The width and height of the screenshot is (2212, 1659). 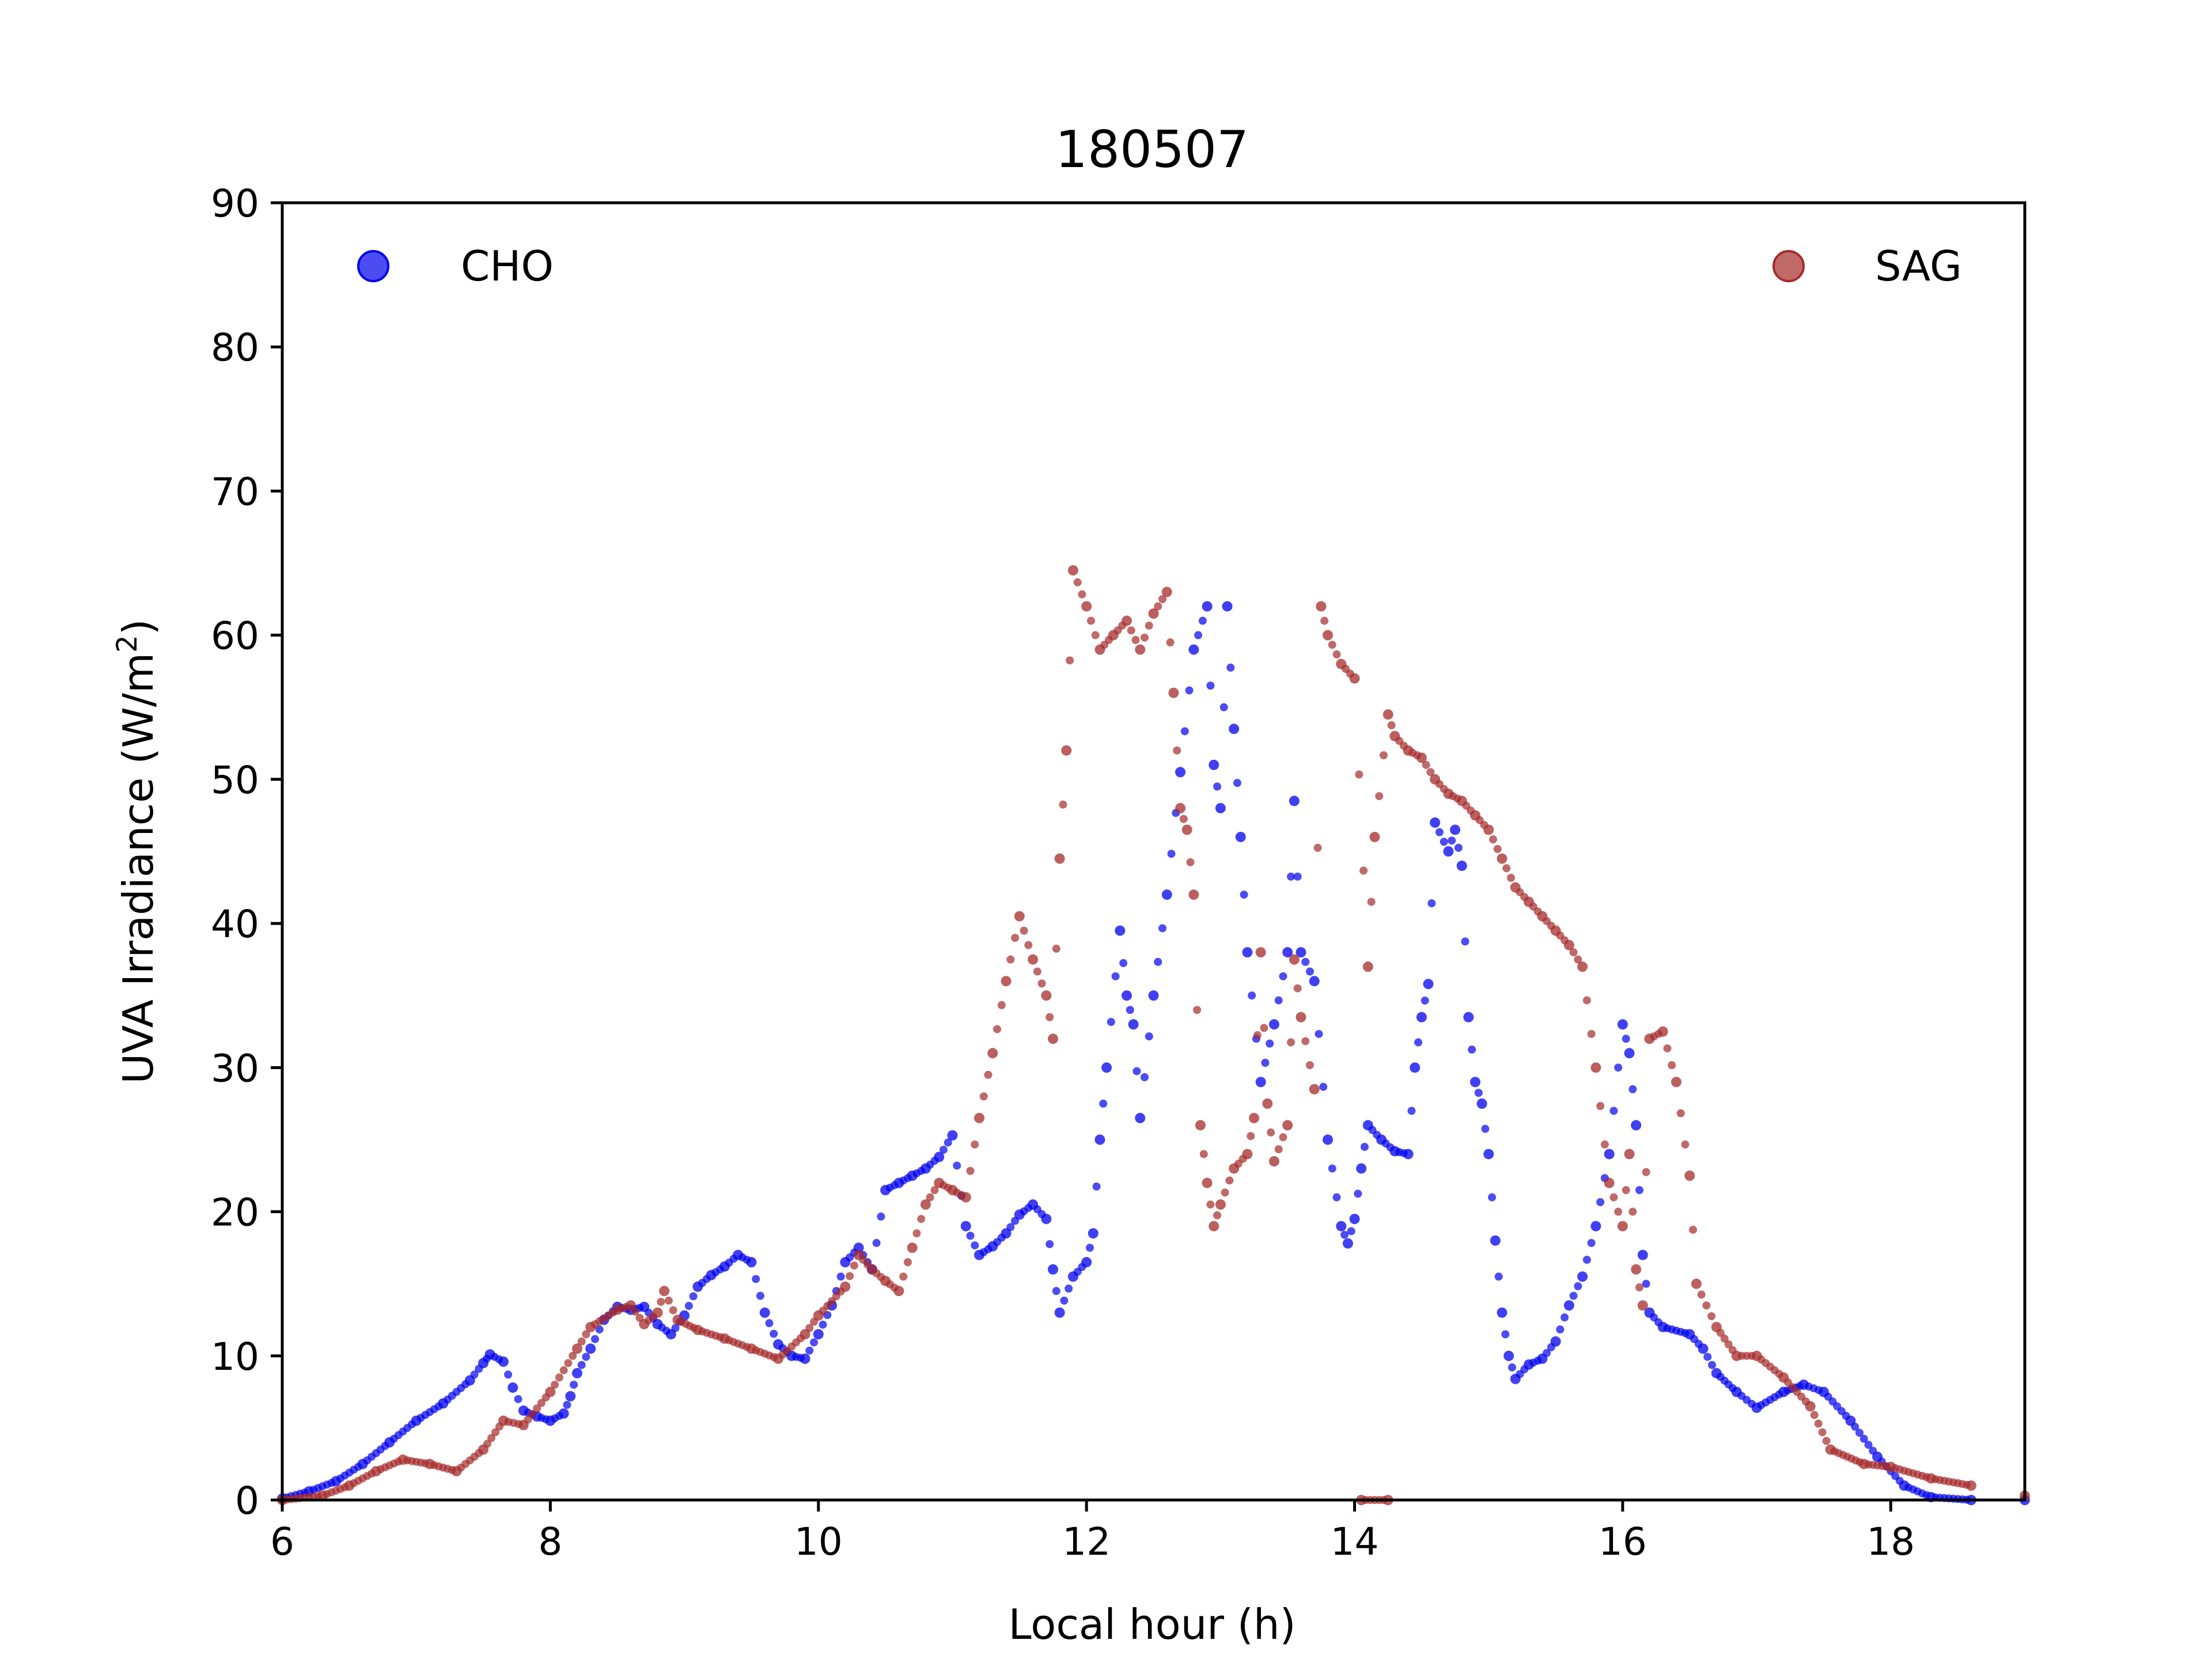 What do you see at coordinates (1152, 1624) in the screenshot?
I see `x-axis-label: Local hour (h)` at bounding box center [1152, 1624].